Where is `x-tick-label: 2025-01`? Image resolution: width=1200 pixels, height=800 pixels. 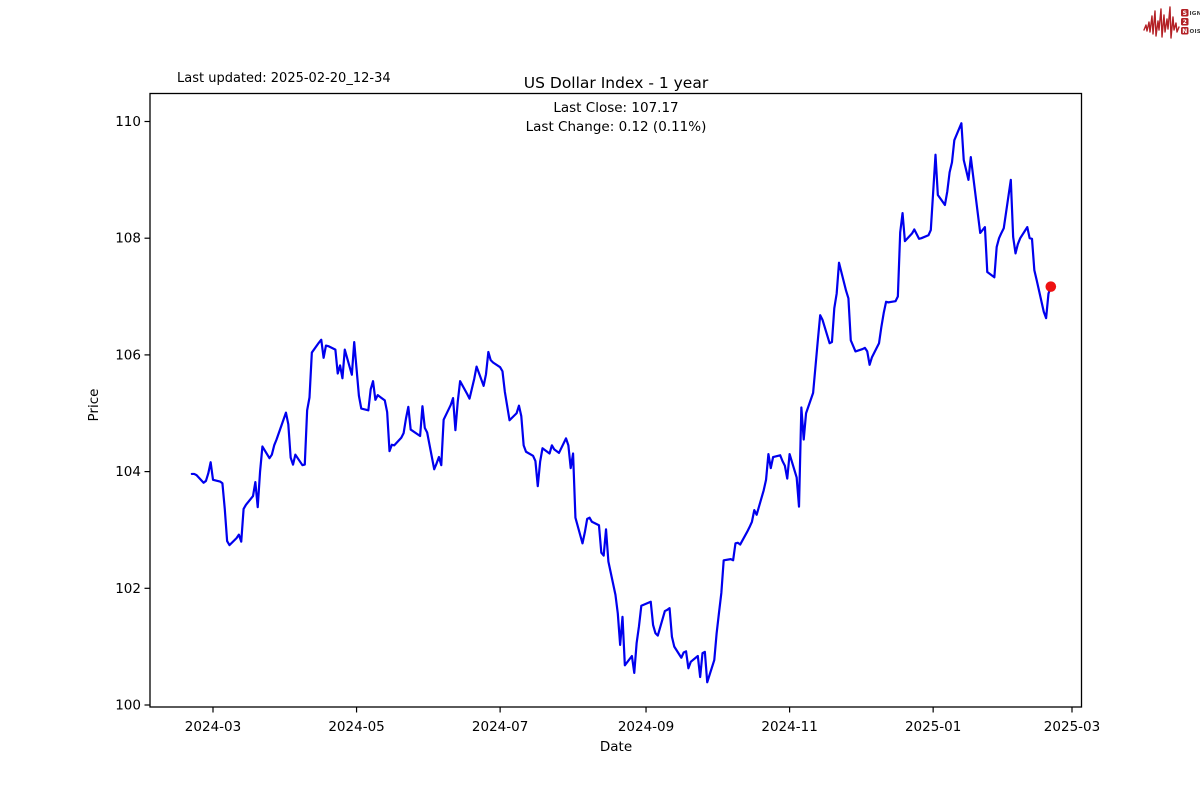 x-tick-label: 2025-01 is located at coordinates (933, 727).